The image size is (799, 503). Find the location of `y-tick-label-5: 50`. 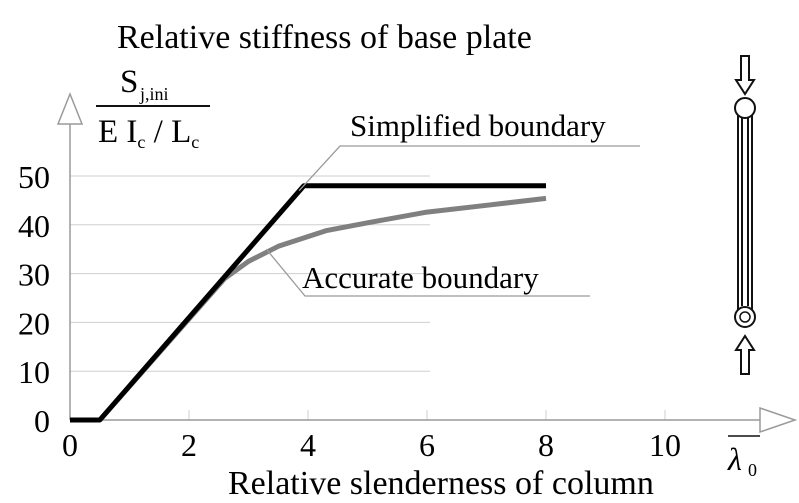

y-tick-label-5: 50 is located at coordinates (34, 177).